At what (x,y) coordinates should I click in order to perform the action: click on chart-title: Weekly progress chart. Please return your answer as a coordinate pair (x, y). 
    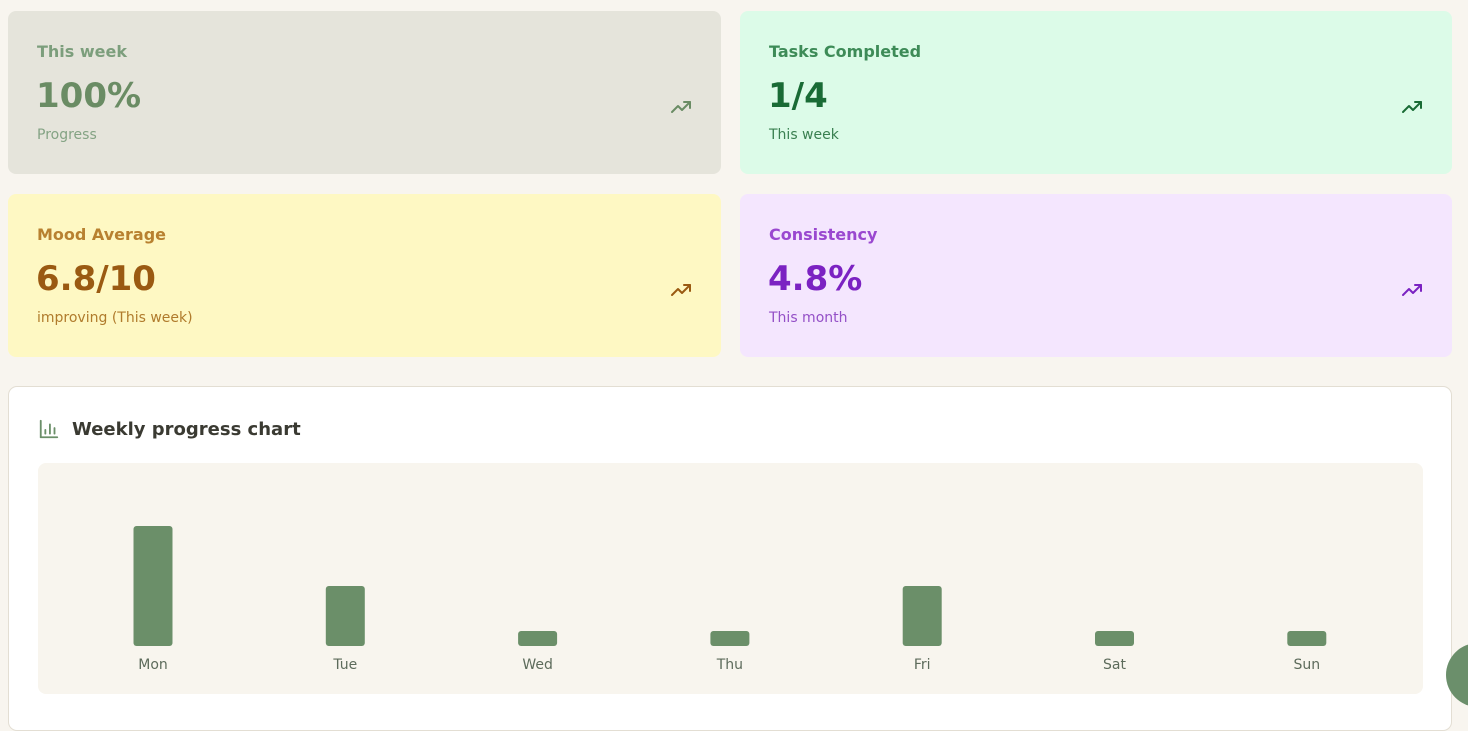
    Looking at the image, I should click on (186, 429).